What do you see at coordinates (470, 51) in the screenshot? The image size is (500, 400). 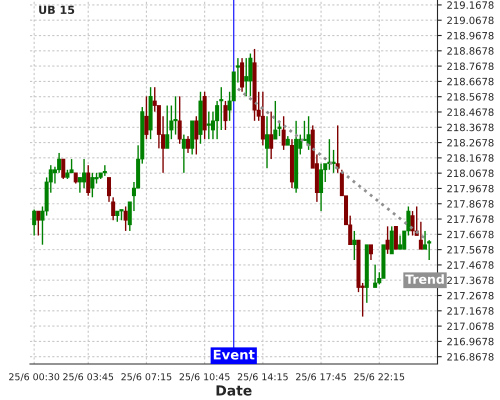 I see `y-tick-label: 218.8678` at bounding box center [470, 51].